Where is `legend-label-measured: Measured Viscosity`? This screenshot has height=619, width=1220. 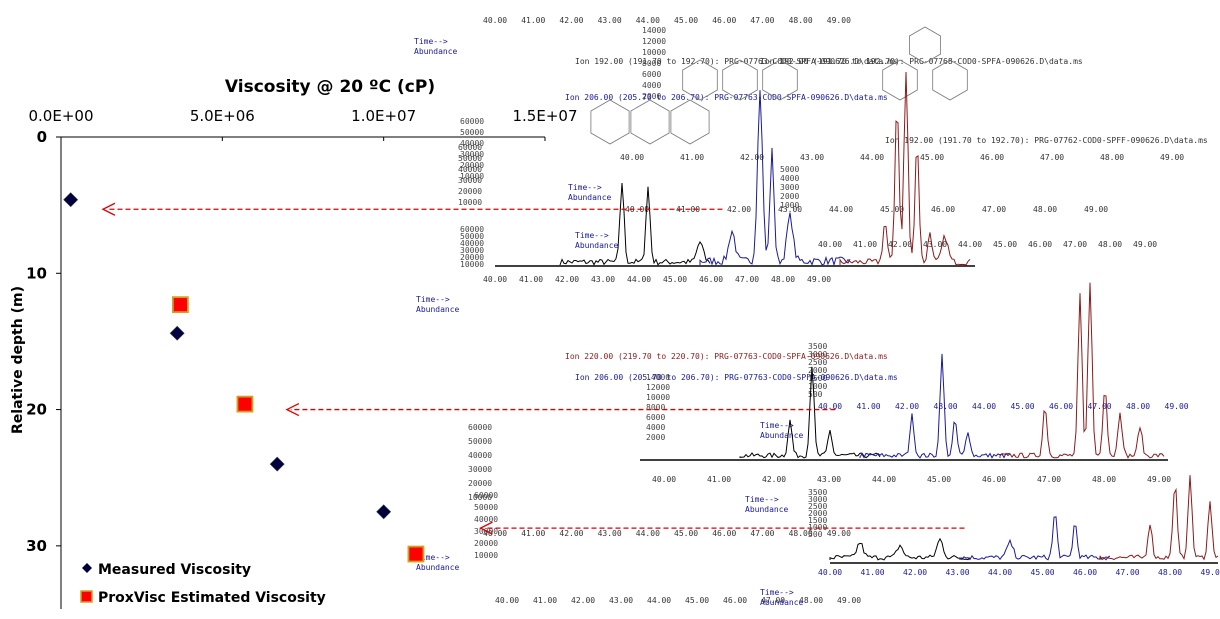
legend-label-measured: Measured Viscosity is located at coordinates (174, 570).